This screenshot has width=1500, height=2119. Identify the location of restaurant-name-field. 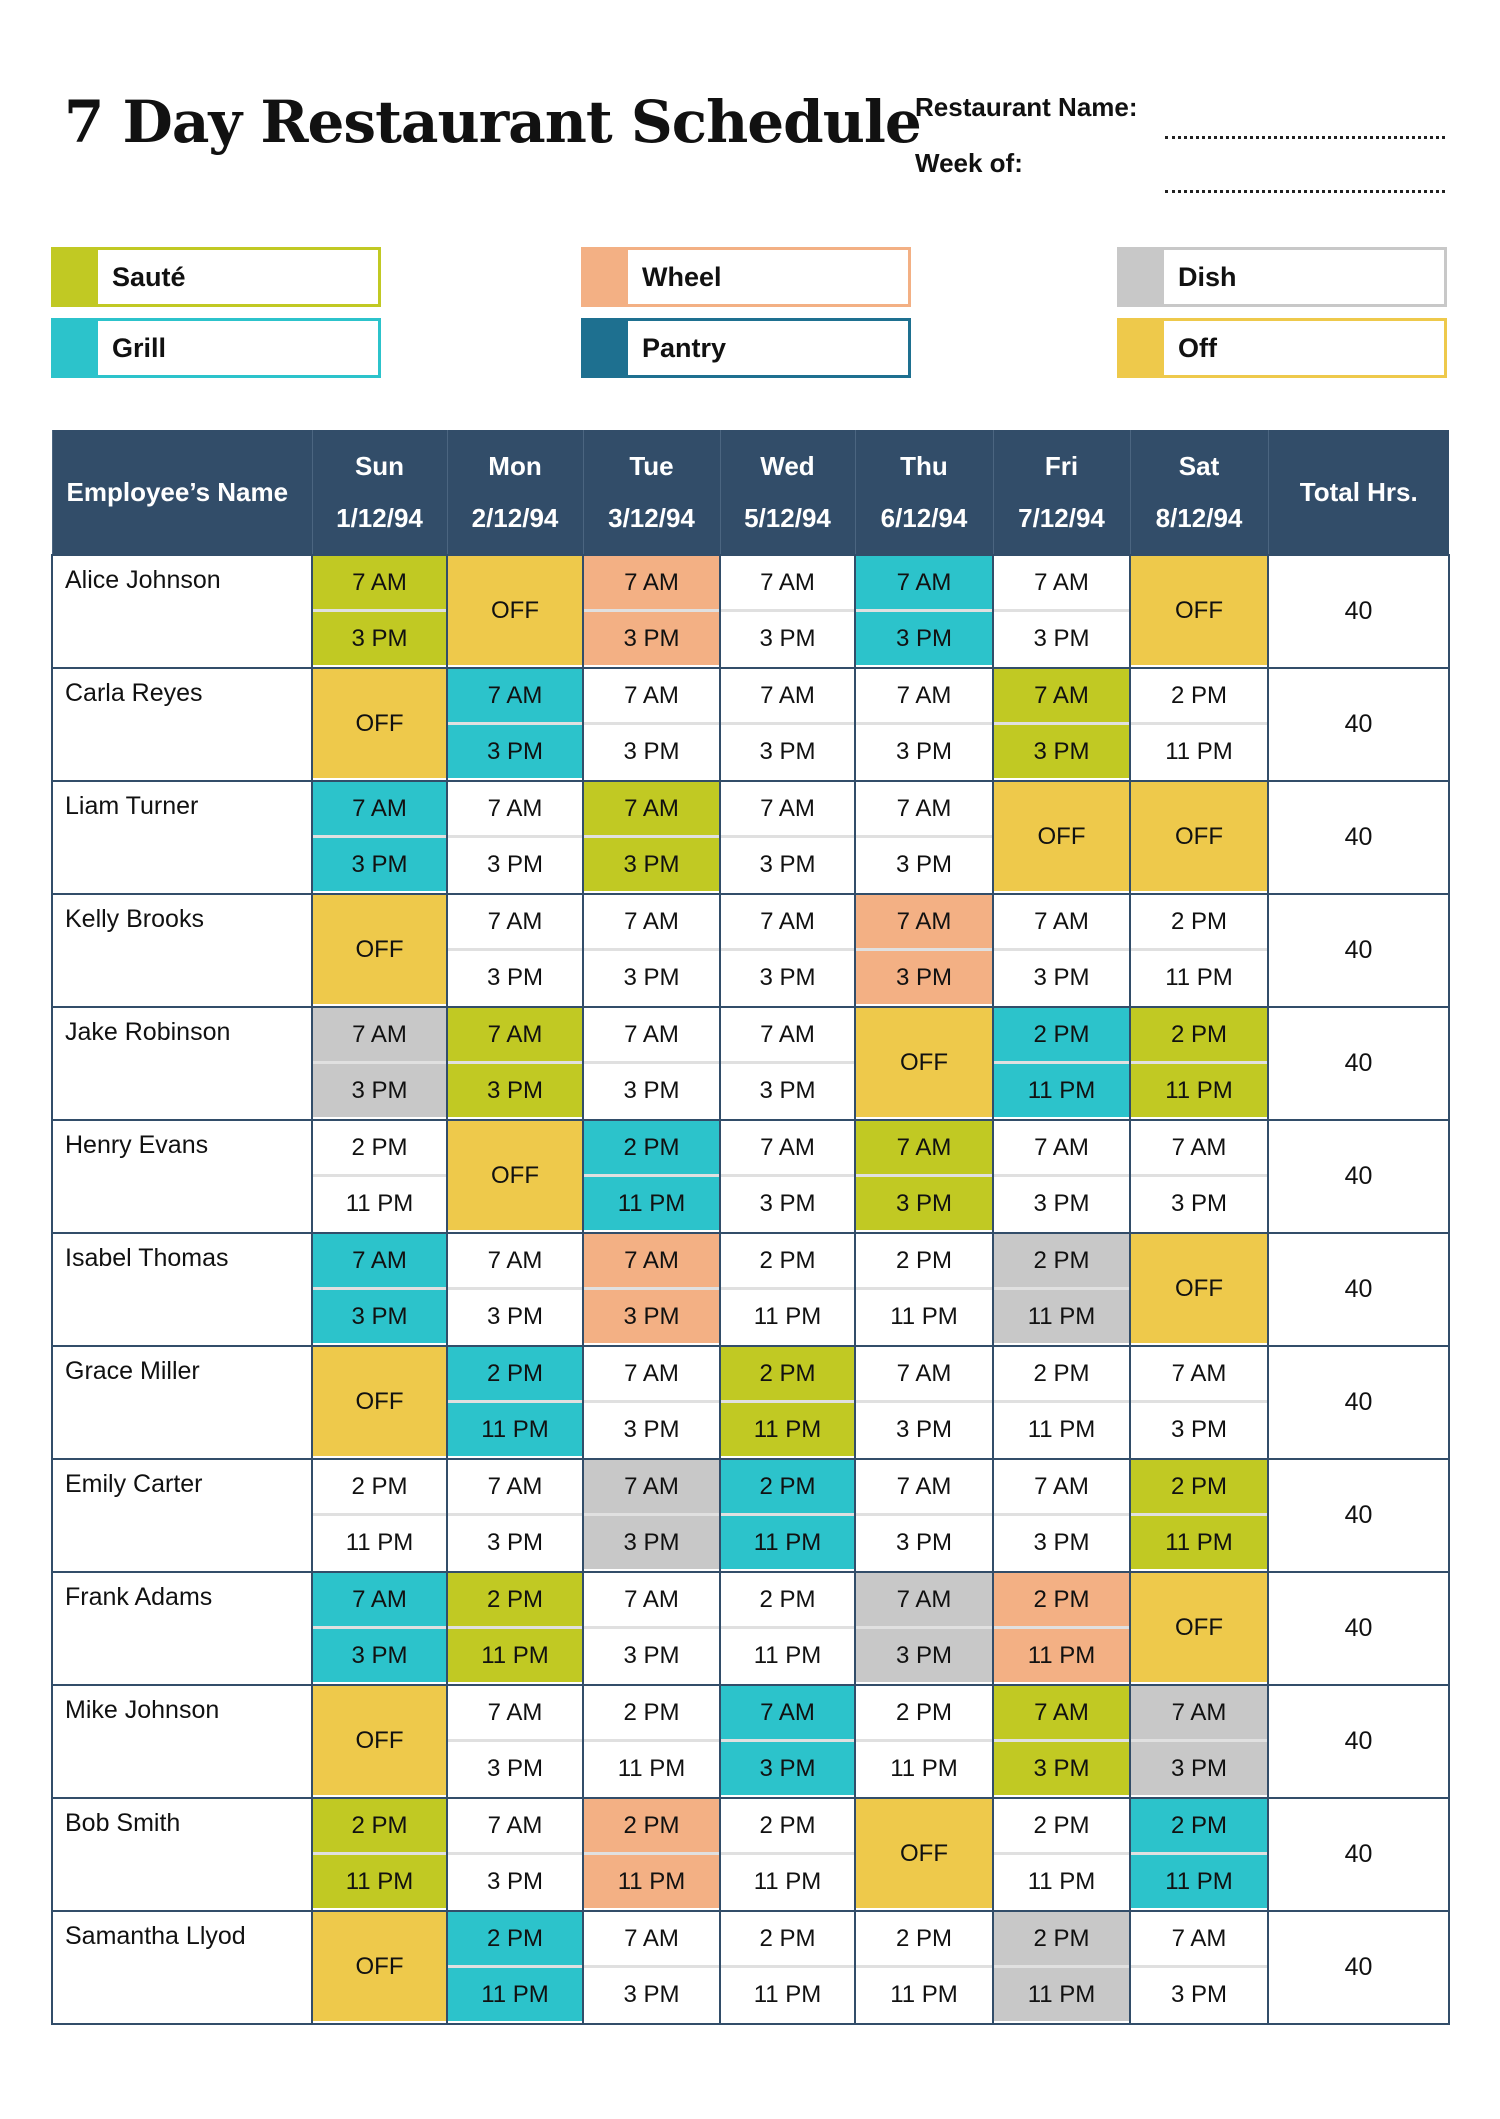
(1305, 137).